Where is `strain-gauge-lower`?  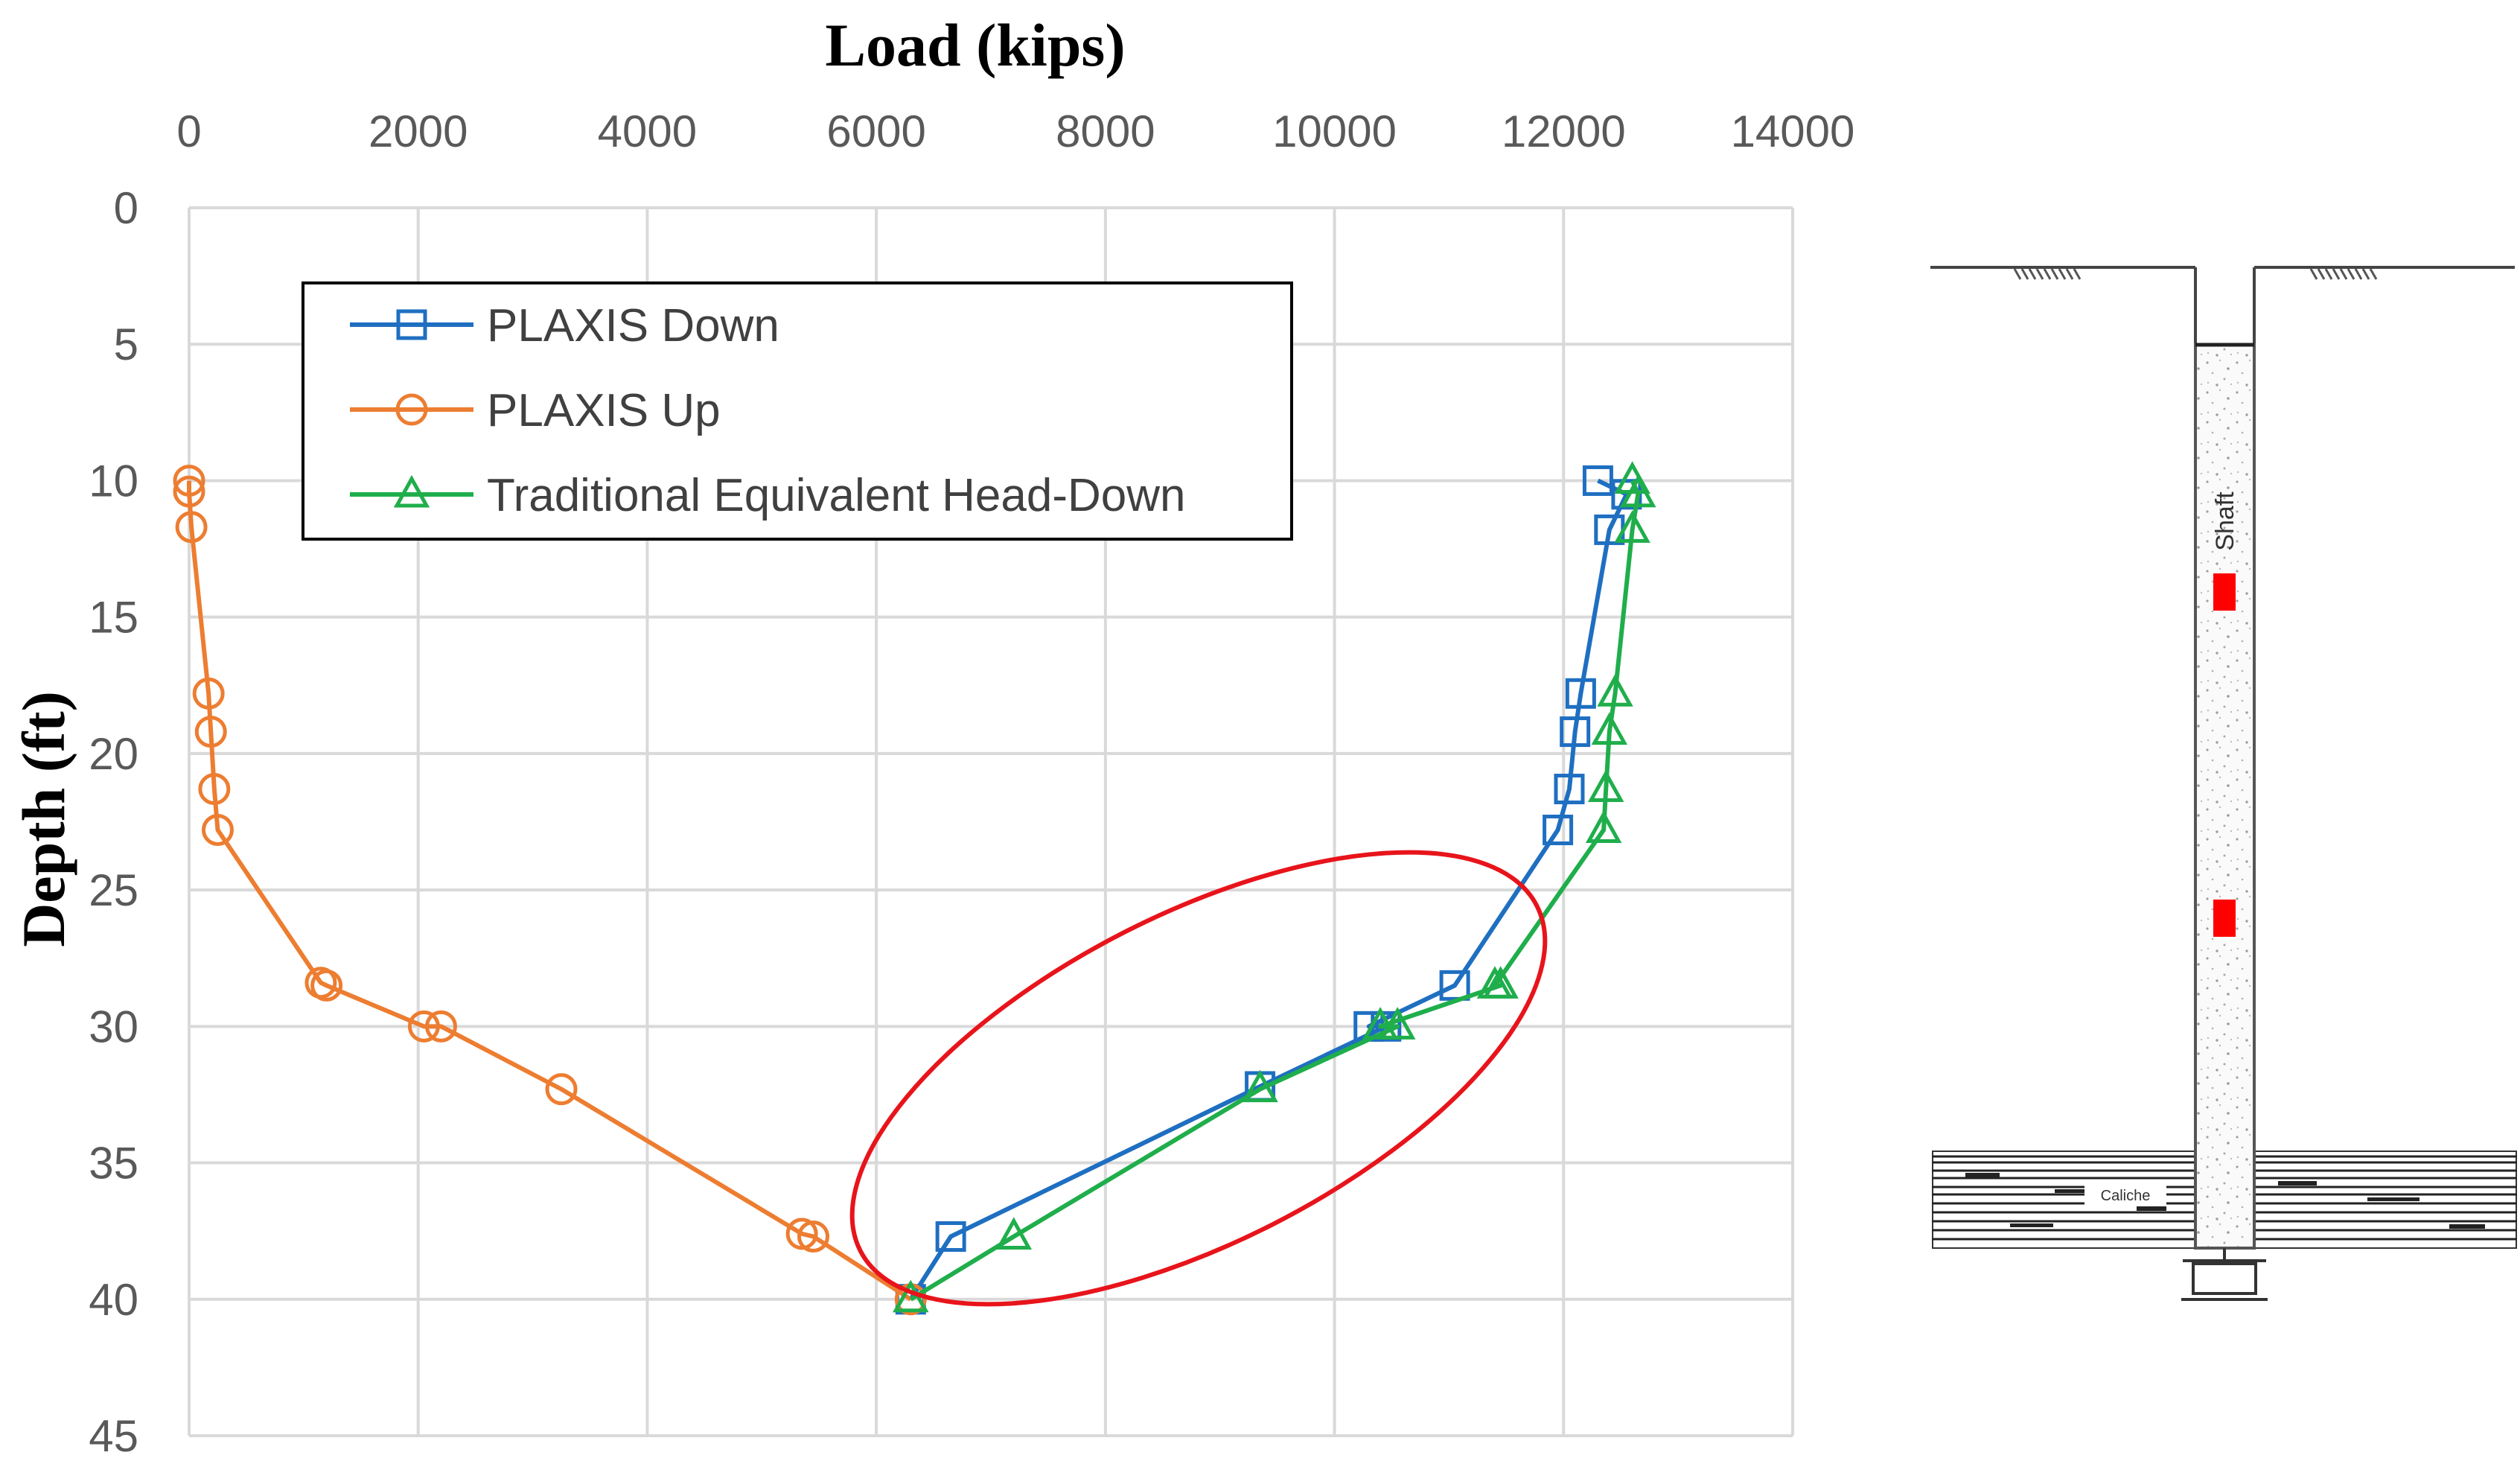
strain-gauge-lower is located at coordinates (2224, 918).